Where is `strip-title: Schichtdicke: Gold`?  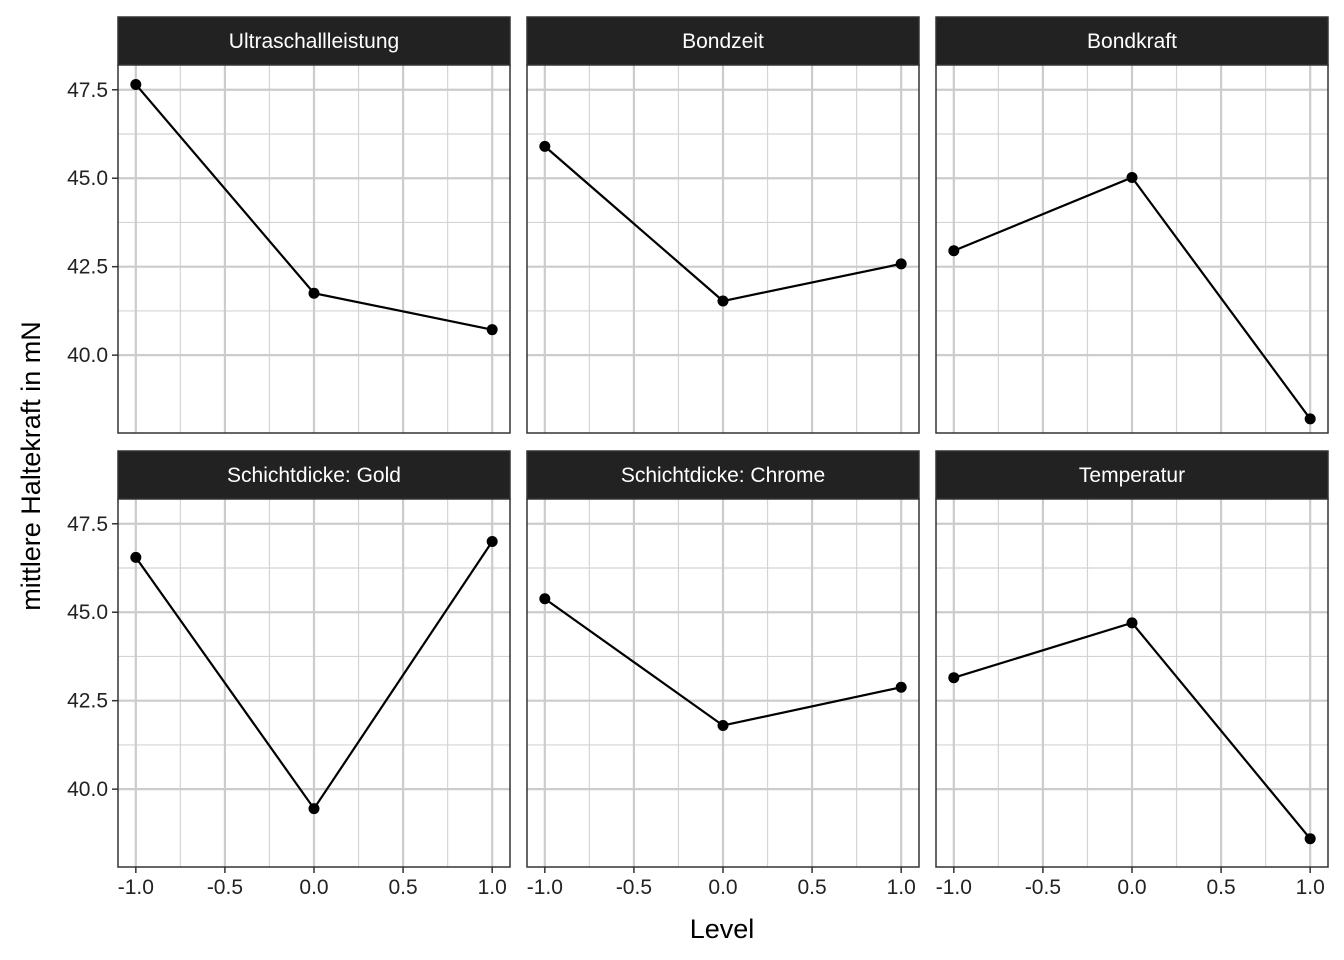
strip-title: Schichtdicke: Gold is located at coordinates (314, 475).